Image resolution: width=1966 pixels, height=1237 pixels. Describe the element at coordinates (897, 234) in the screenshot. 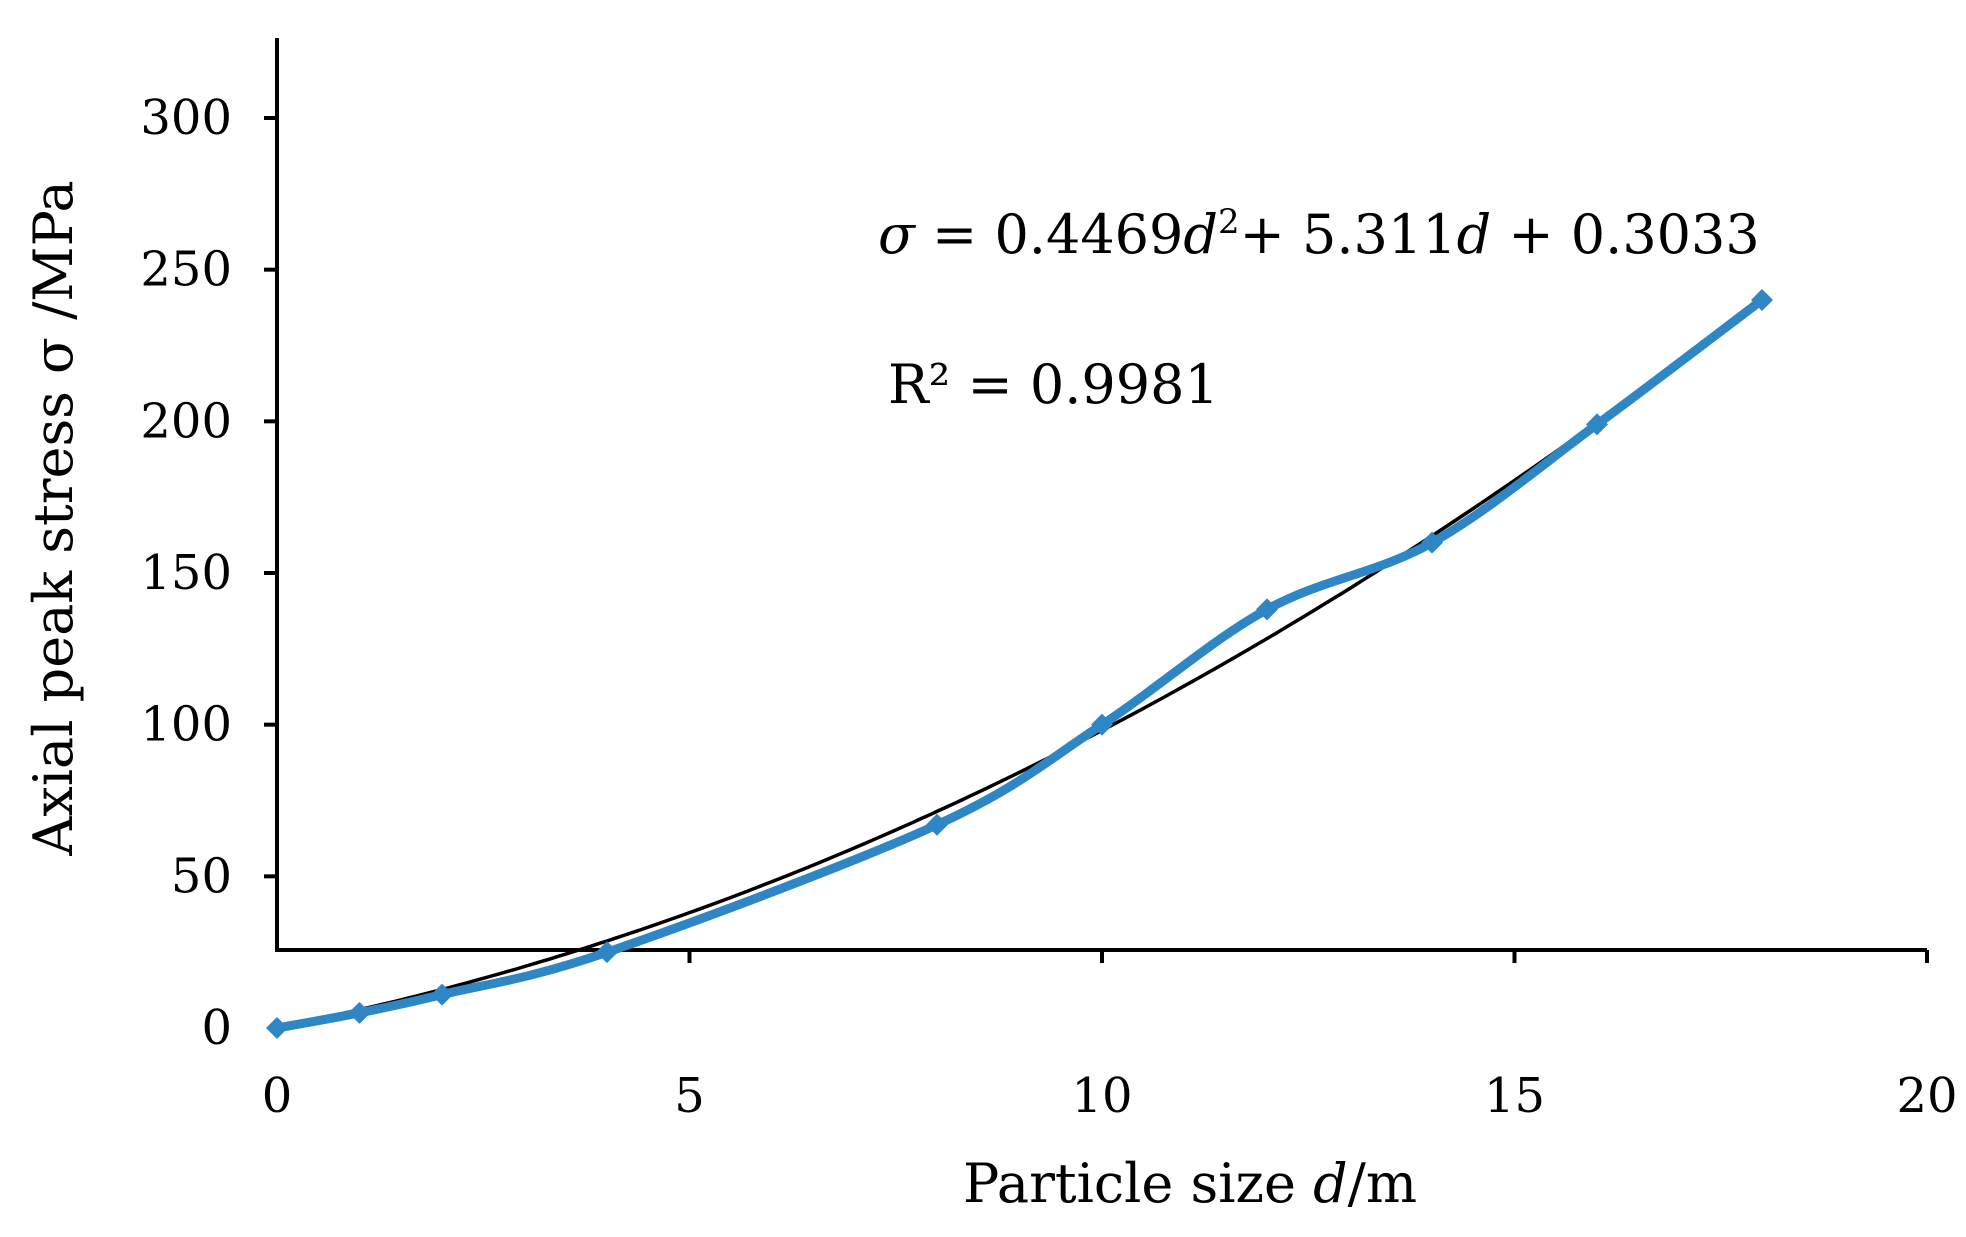

I see `equation-sigma: σ` at that location.